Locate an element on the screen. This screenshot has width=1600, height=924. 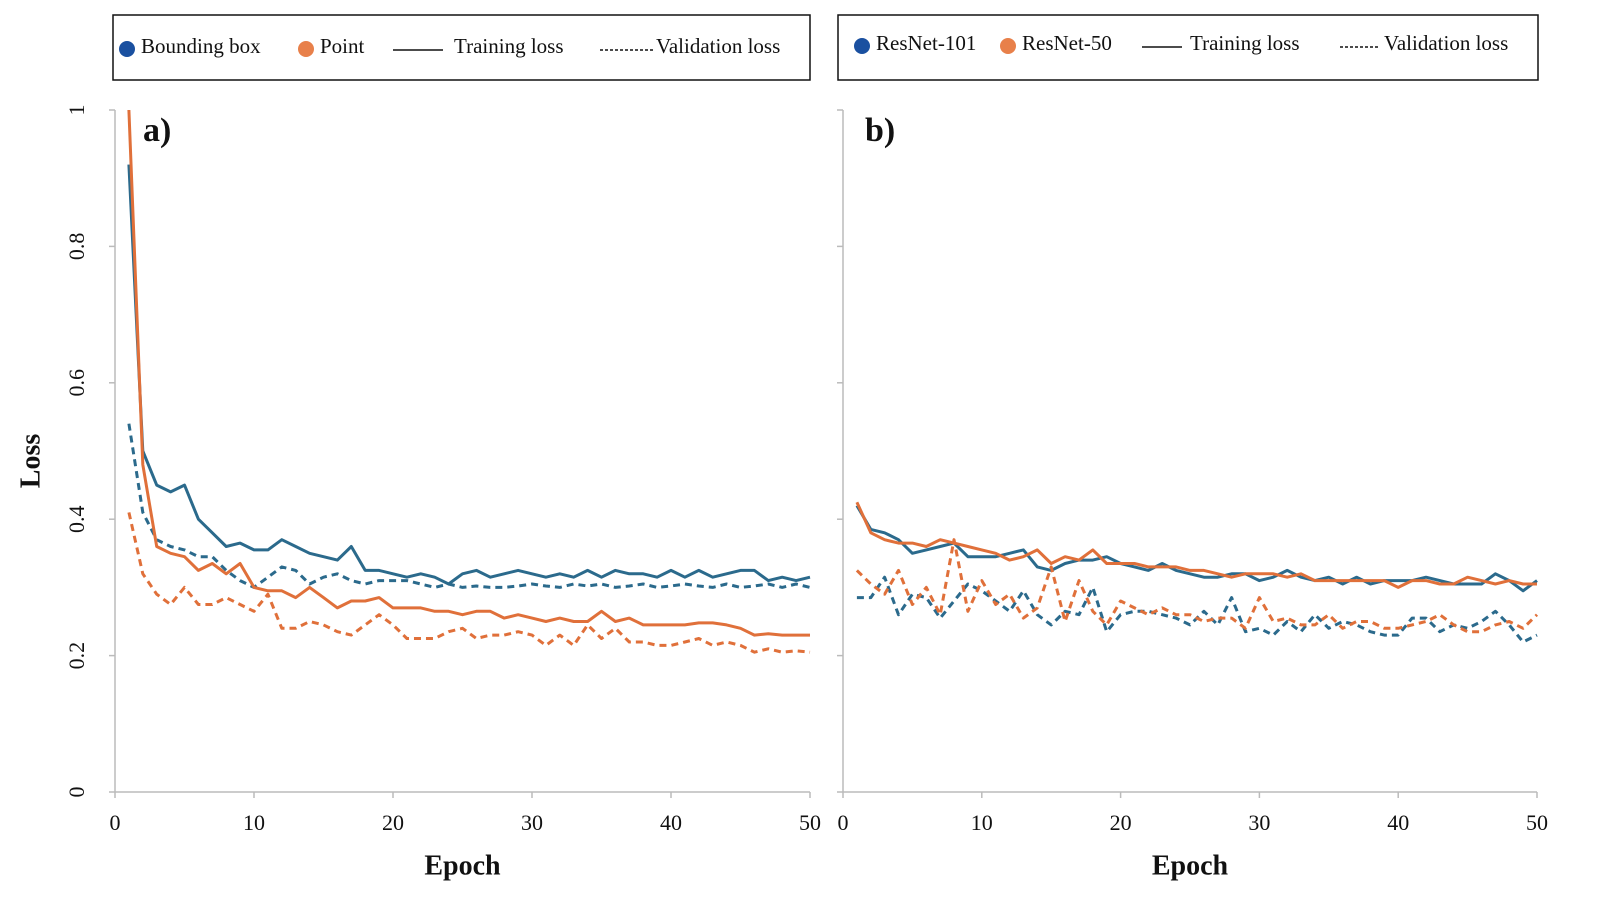
y-axis-title: Loss is located at coordinates (30, 461).